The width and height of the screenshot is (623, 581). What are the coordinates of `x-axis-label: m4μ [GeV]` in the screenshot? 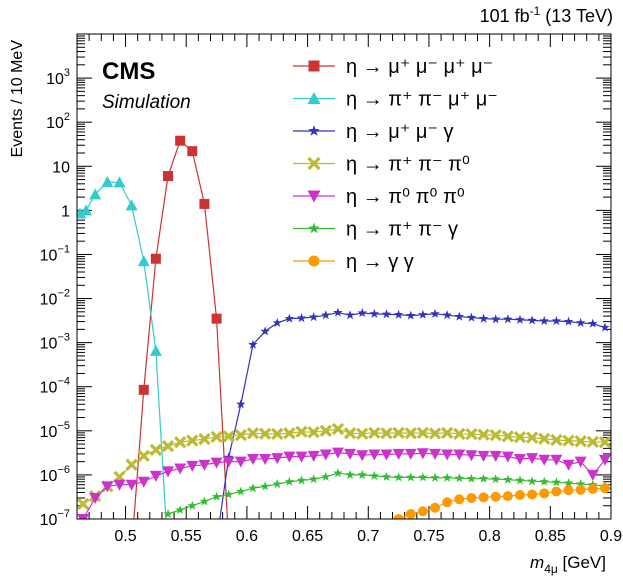 It's located at (568, 564).